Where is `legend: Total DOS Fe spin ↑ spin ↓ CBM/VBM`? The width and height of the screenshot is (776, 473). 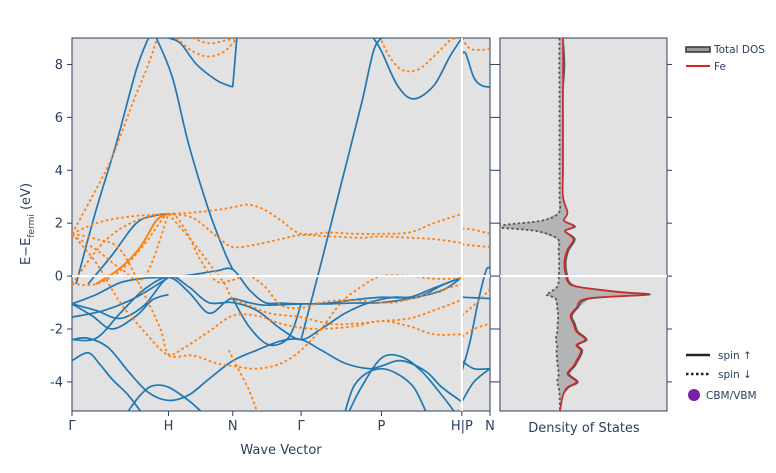 legend: Total DOS Fe spin ↑ spin ↓ CBM/VBM is located at coordinates (725, 223).